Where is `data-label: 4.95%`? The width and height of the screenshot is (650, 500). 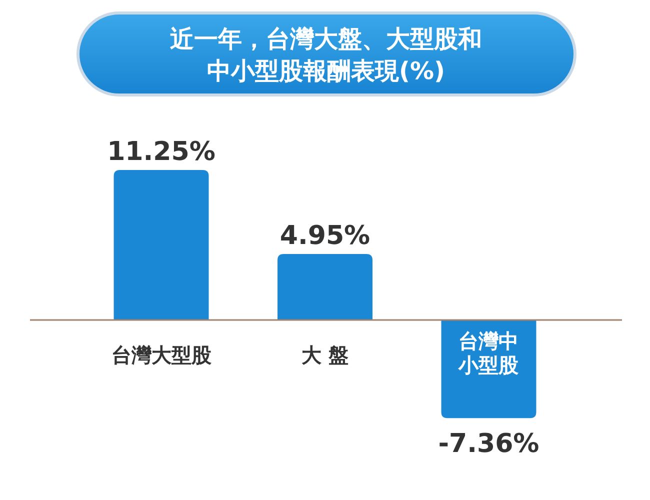
data-label: 4.95% is located at coordinates (325, 236).